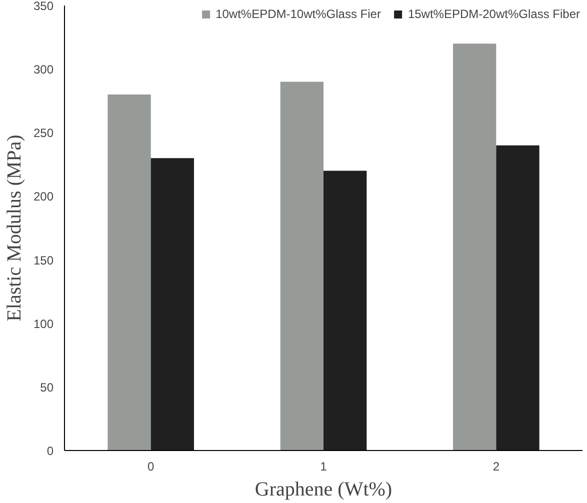 The image size is (587, 503). I want to click on y-tick-label: 150, so click(43, 260).